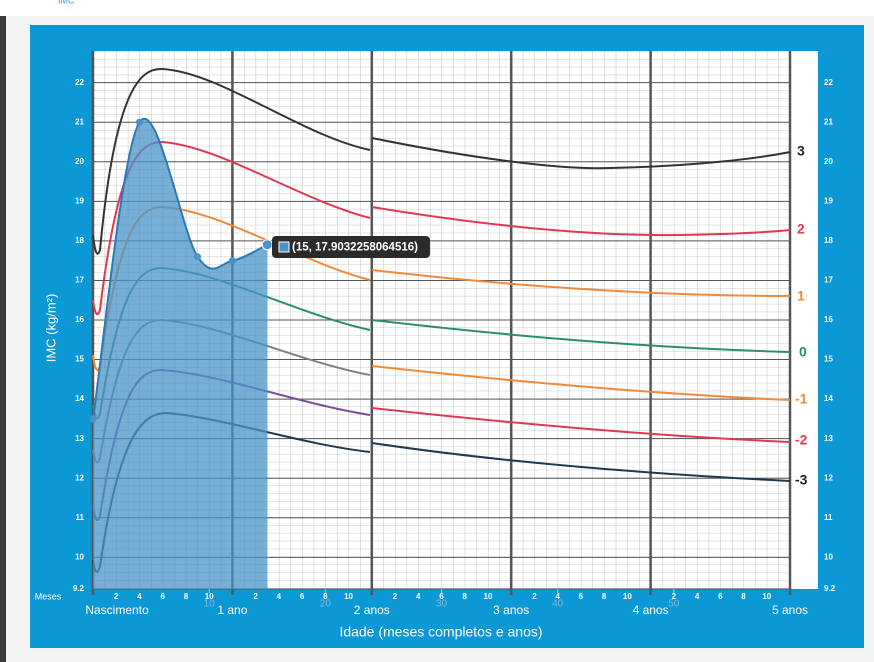 The height and width of the screenshot is (662, 874). What do you see at coordinates (79, 82) in the screenshot?
I see `y-tick-label: 22` at bounding box center [79, 82].